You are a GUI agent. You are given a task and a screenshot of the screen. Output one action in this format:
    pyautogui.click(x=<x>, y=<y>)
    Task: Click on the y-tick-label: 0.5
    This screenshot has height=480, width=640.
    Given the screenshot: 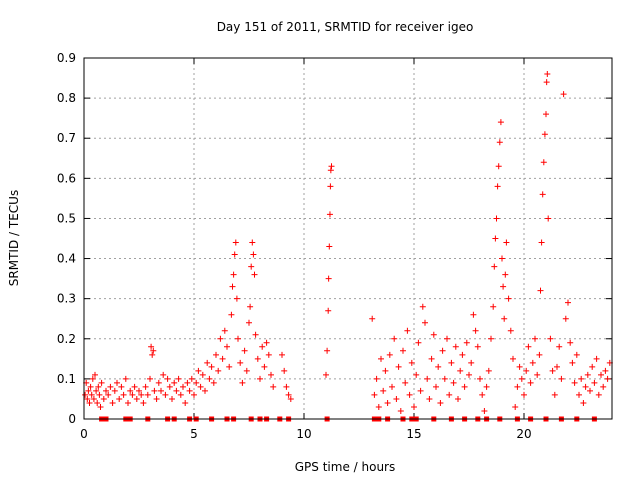 What is the action you would take?
    pyautogui.click(x=66, y=218)
    